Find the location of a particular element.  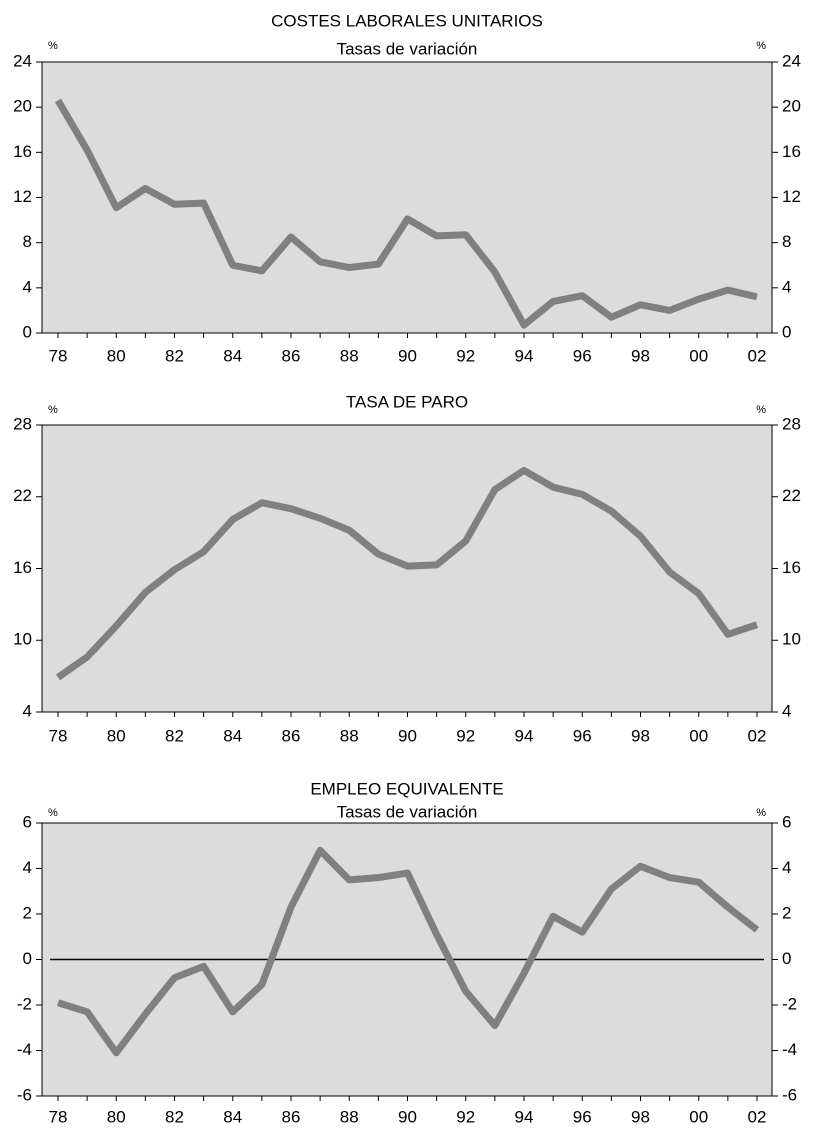

y2-tick-label: -6 is located at coordinates (789, 1094).